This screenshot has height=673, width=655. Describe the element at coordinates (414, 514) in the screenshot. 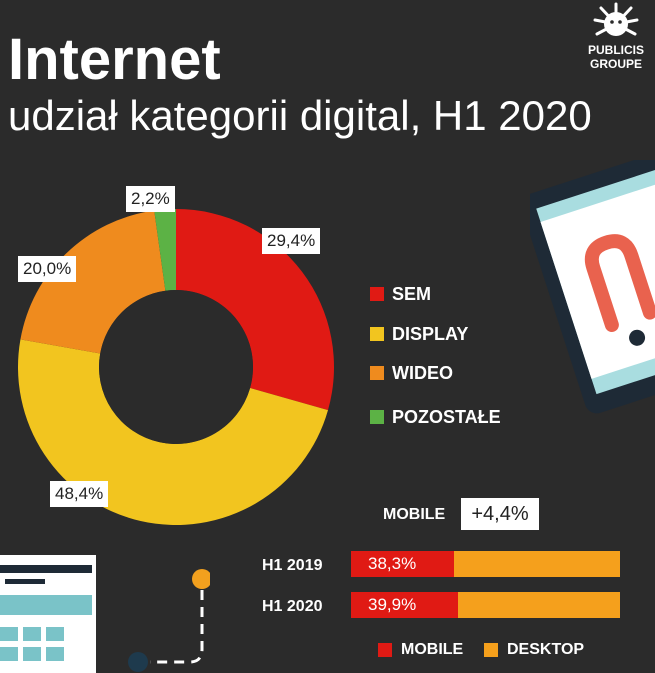

I see `mobile-growth-label: MOBILE` at that location.